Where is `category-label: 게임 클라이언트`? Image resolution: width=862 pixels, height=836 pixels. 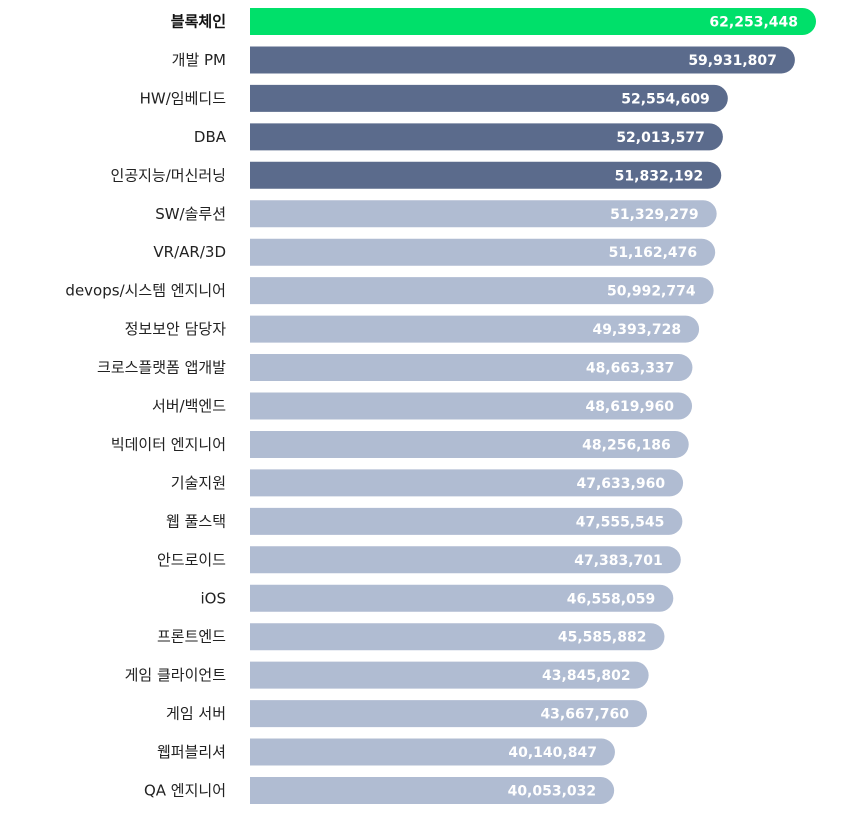
category-label: 게임 클라이언트 is located at coordinates (176, 675).